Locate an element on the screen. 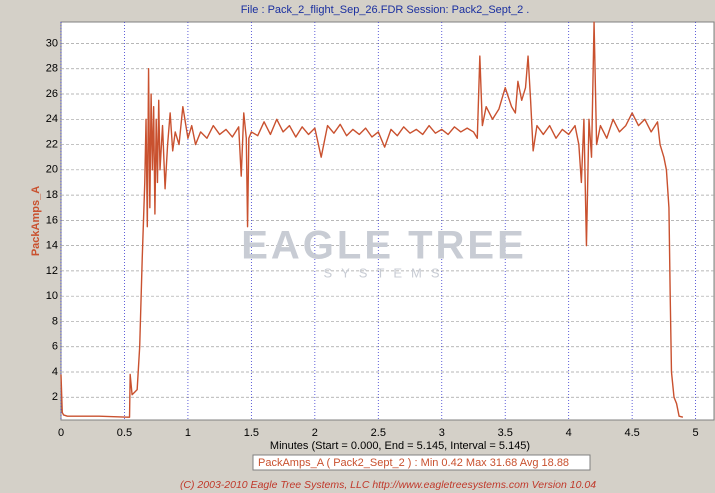 This screenshot has width=715, height=493. y-tick-label: 6 is located at coordinates (55, 347).